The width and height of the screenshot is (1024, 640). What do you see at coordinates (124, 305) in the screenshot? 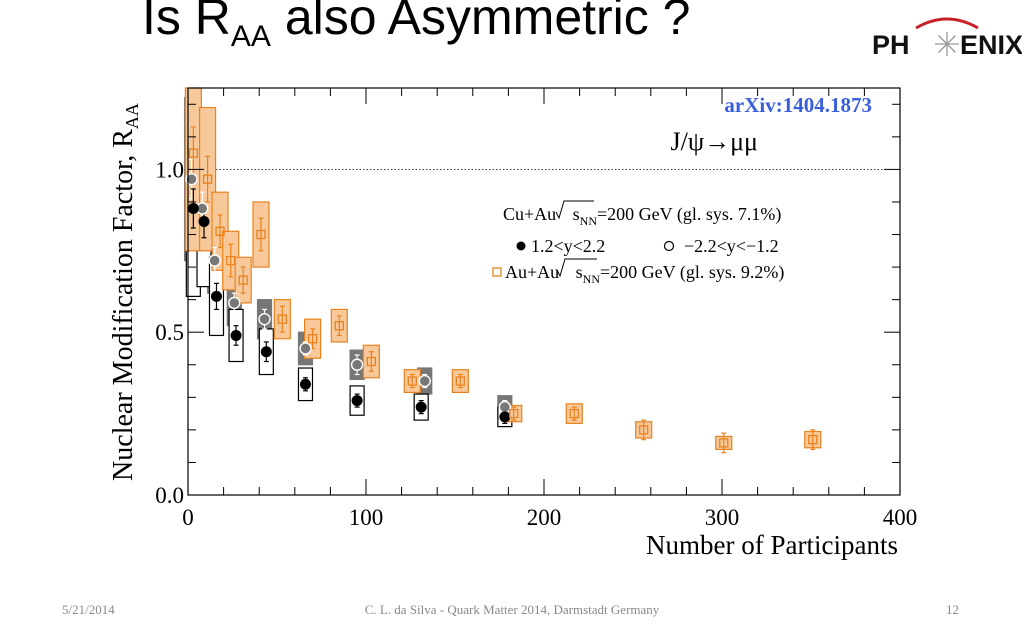
I see `y-axis-label-main: Nuclear Modification Factor, R` at bounding box center [124, 305].